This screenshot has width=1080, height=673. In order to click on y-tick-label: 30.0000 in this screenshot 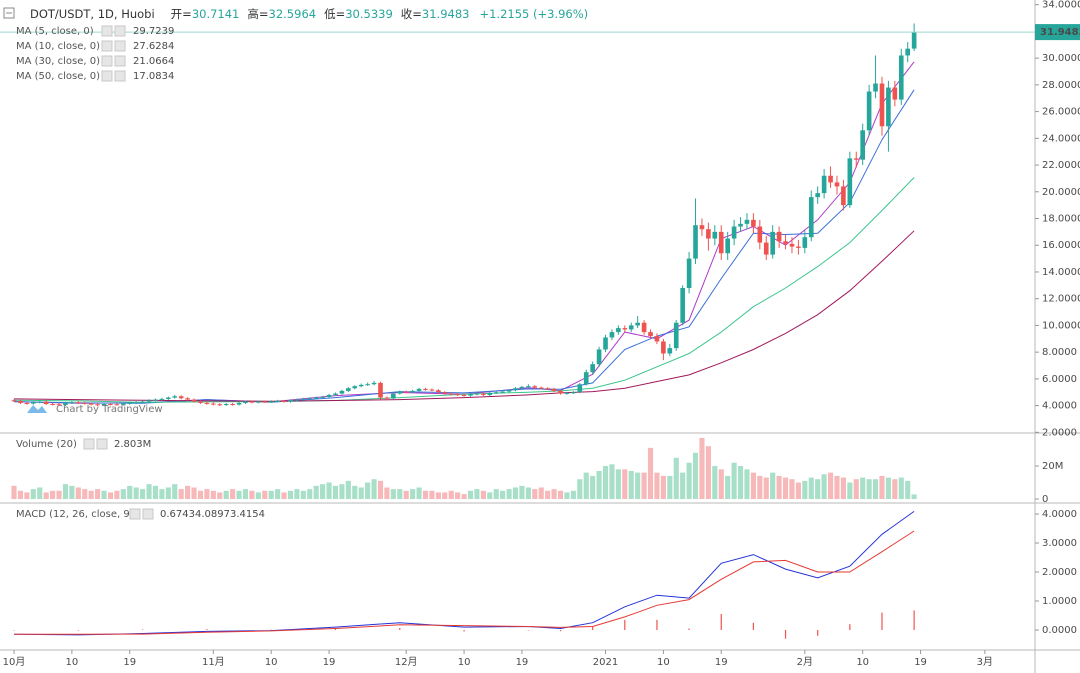, I will do `click(1061, 58)`.